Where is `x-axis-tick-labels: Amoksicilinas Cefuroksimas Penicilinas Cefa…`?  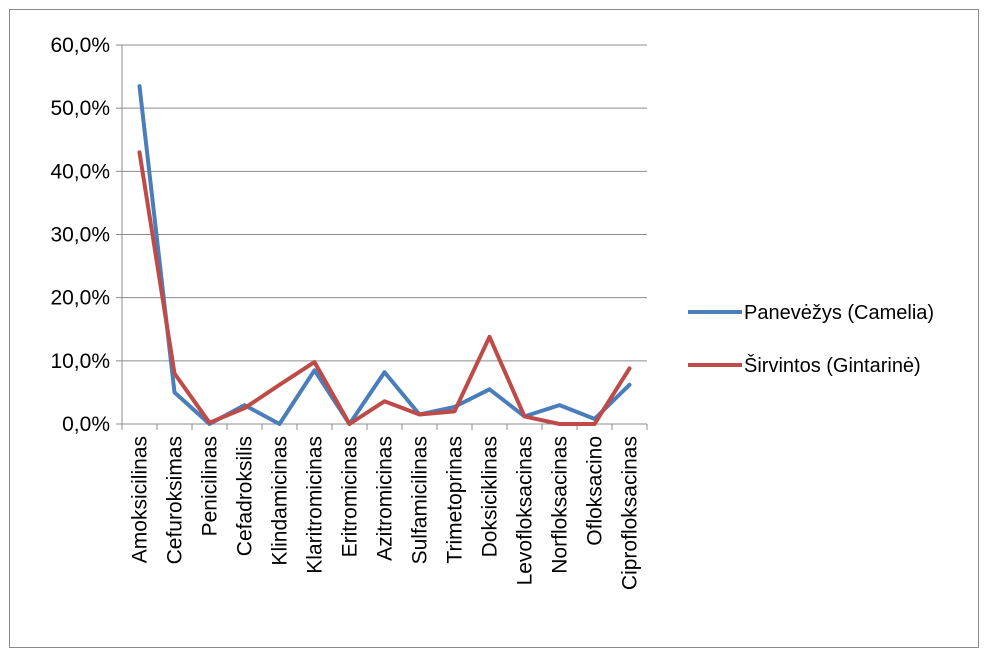 x-axis-tick-labels: Amoksicilinas Cefuroksimas Penicilinas Cefa… is located at coordinates (385, 513).